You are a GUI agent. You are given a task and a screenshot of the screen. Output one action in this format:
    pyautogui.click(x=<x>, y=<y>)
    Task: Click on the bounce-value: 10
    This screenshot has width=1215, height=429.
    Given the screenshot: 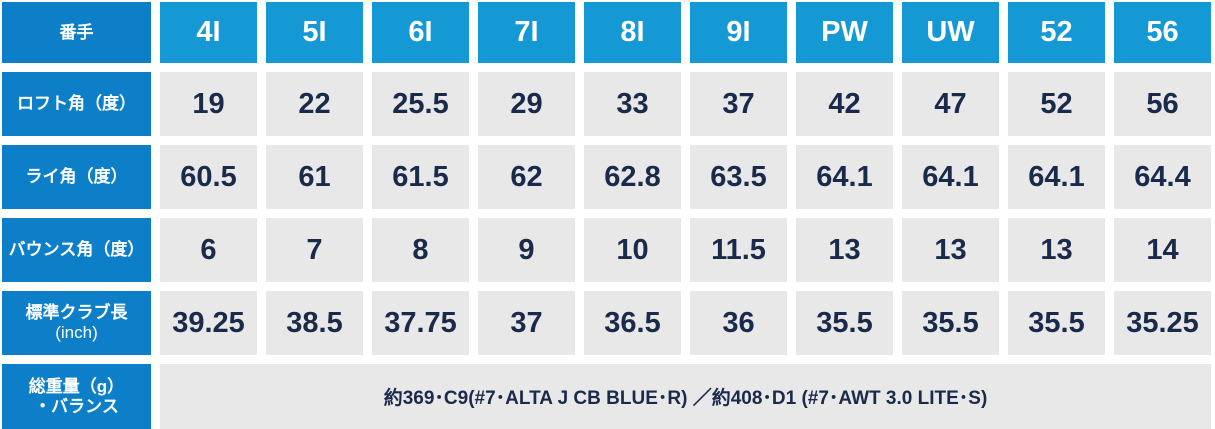 What is the action you would take?
    pyautogui.click(x=632, y=250)
    